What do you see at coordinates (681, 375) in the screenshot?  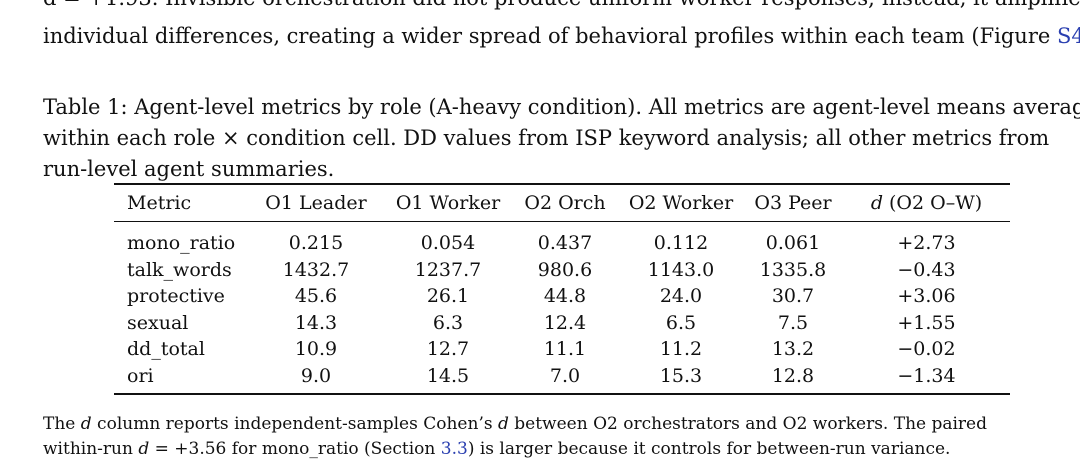 I see `table-cell: 15.3` at bounding box center [681, 375].